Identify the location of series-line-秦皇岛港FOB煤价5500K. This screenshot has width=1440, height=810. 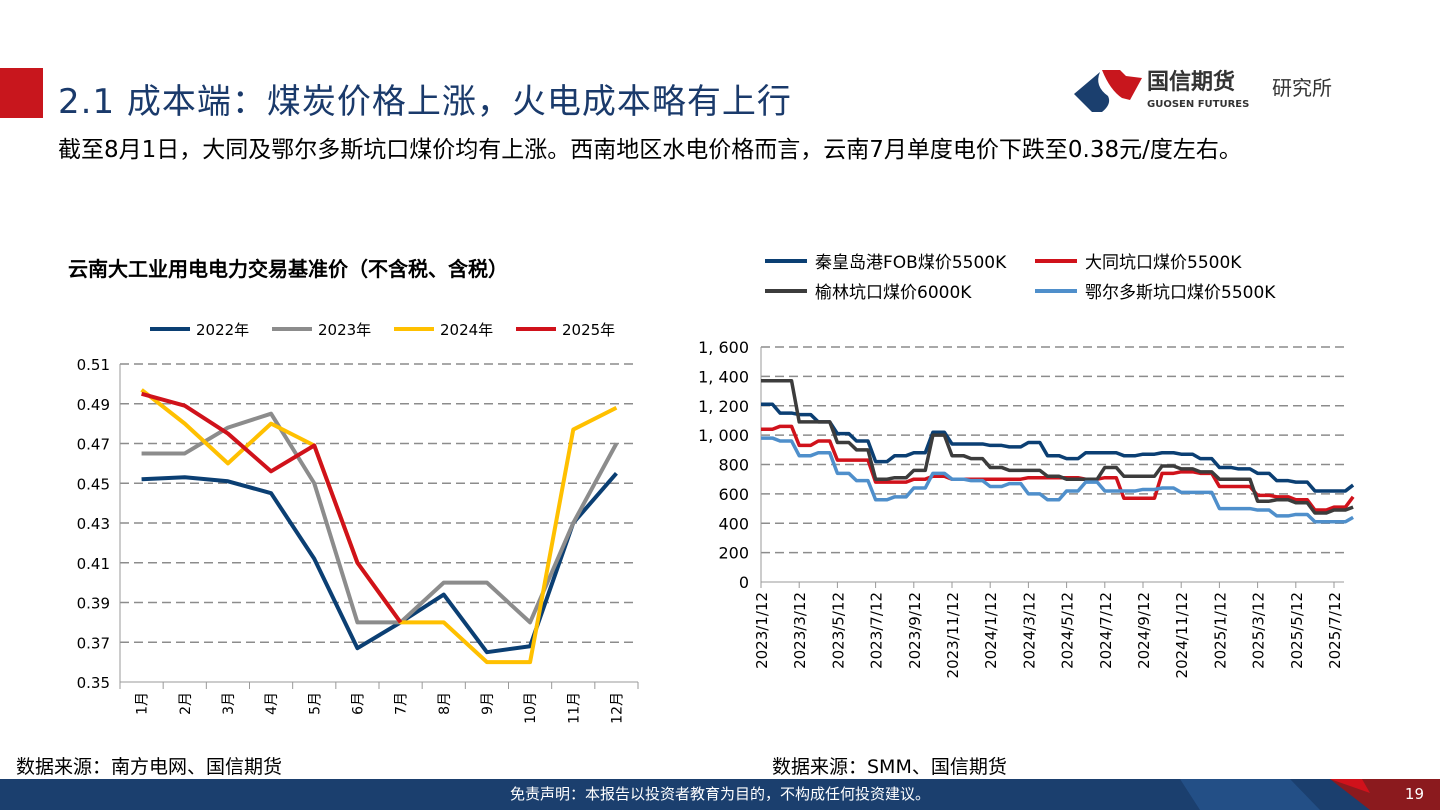
(1058, 447).